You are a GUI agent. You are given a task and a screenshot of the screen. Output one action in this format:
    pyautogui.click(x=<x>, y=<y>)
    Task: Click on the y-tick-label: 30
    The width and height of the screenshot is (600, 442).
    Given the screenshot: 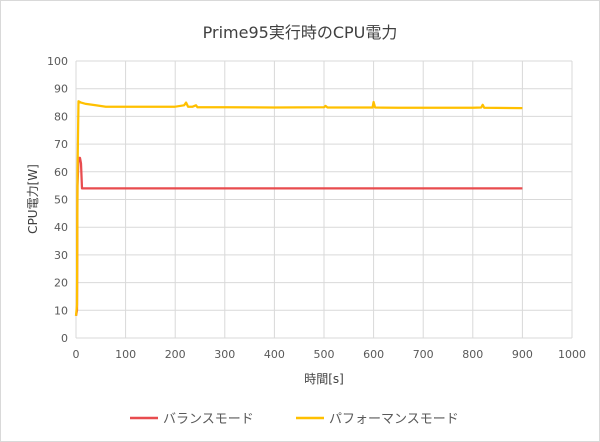 What is the action you would take?
    pyautogui.click(x=61, y=255)
    